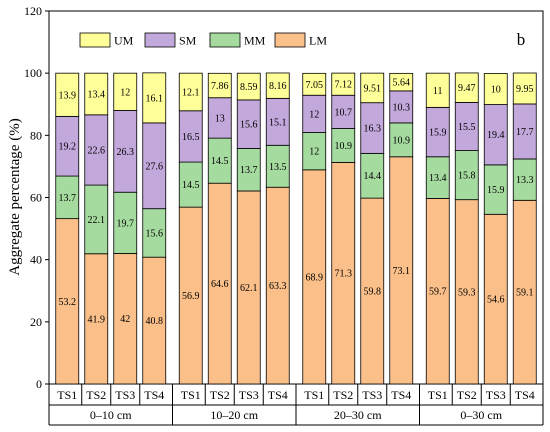 The height and width of the screenshot is (432, 550). I want to click on data-label-um: 10, so click(496, 90).